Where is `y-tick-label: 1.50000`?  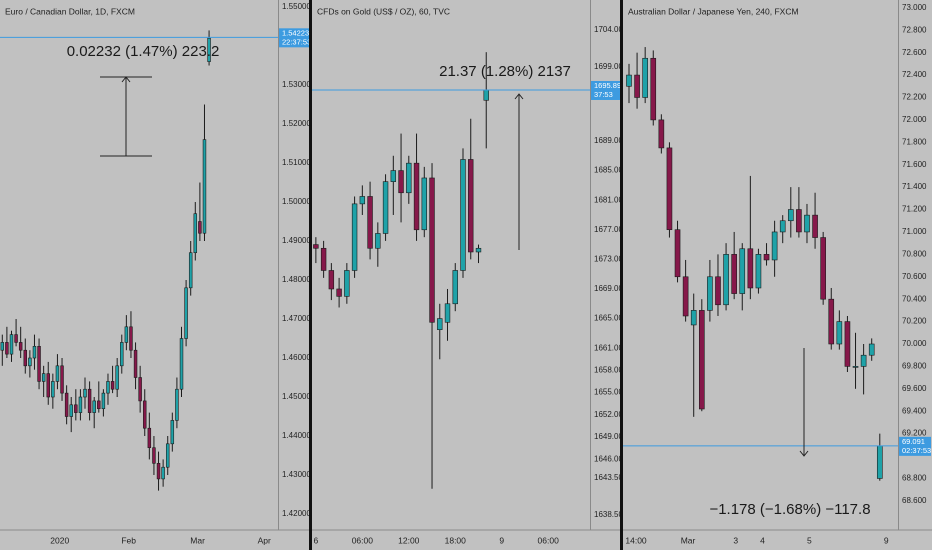
y-tick-label: 1.50000 is located at coordinates (296, 201).